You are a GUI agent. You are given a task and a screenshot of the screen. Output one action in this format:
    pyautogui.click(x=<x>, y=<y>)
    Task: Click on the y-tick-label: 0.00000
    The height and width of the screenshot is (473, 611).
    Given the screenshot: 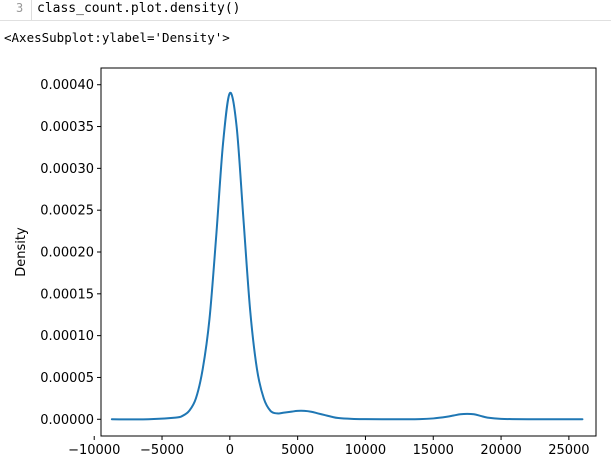 What is the action you would take?
    pyautogui.click(x=67, y=420)
    